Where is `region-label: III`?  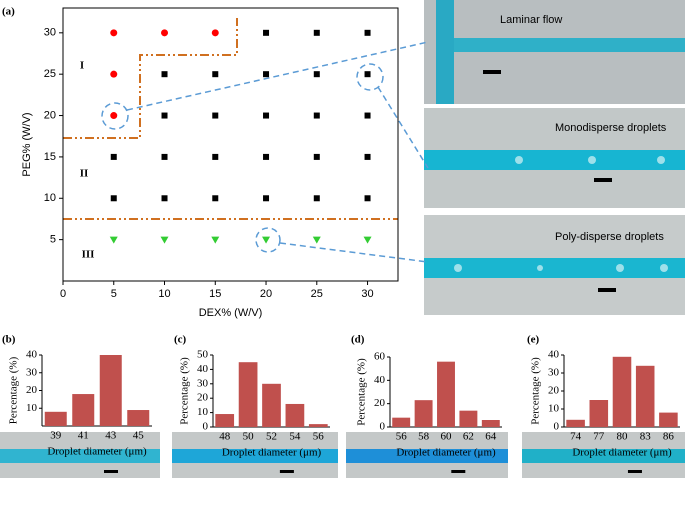
region-label: III is located at coordinates (88, 255).